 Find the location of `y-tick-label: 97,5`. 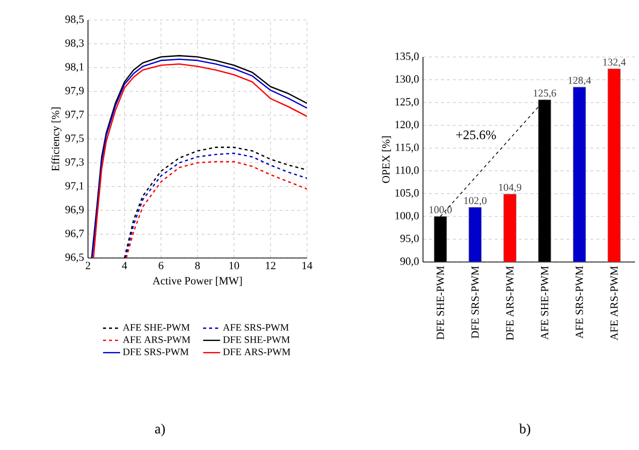

y-tick-label: 97,5 is located at coordinates (74, 139).